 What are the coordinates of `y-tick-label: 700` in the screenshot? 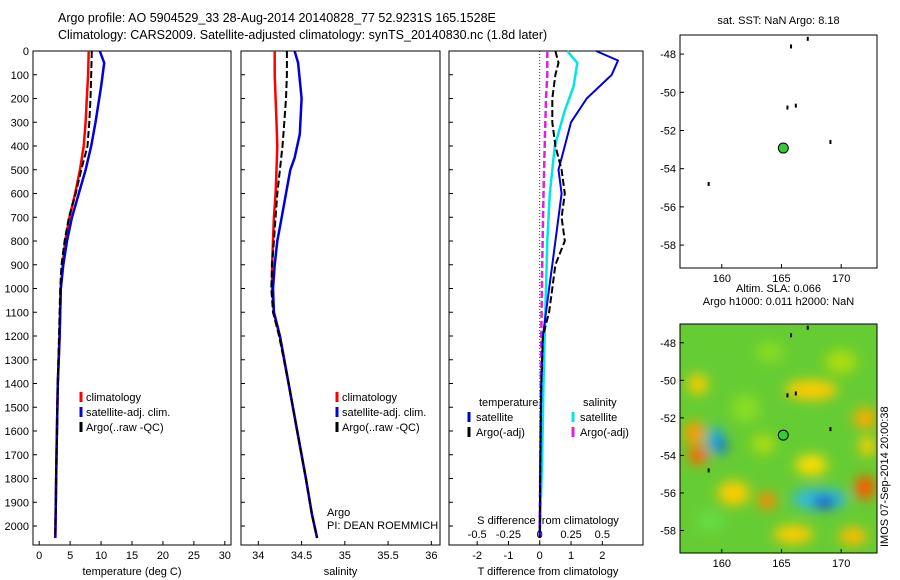 It's located at (20, 218).